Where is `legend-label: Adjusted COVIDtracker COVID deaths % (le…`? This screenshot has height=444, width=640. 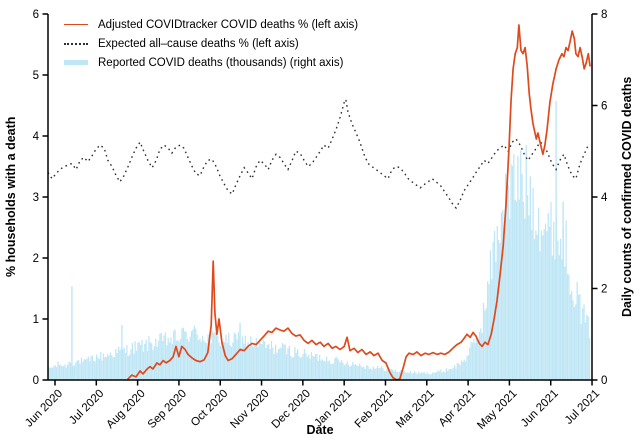
legend-label: Adjusted COVIDtracker COVID deaths % (le… is located at coordinates (228, 24).